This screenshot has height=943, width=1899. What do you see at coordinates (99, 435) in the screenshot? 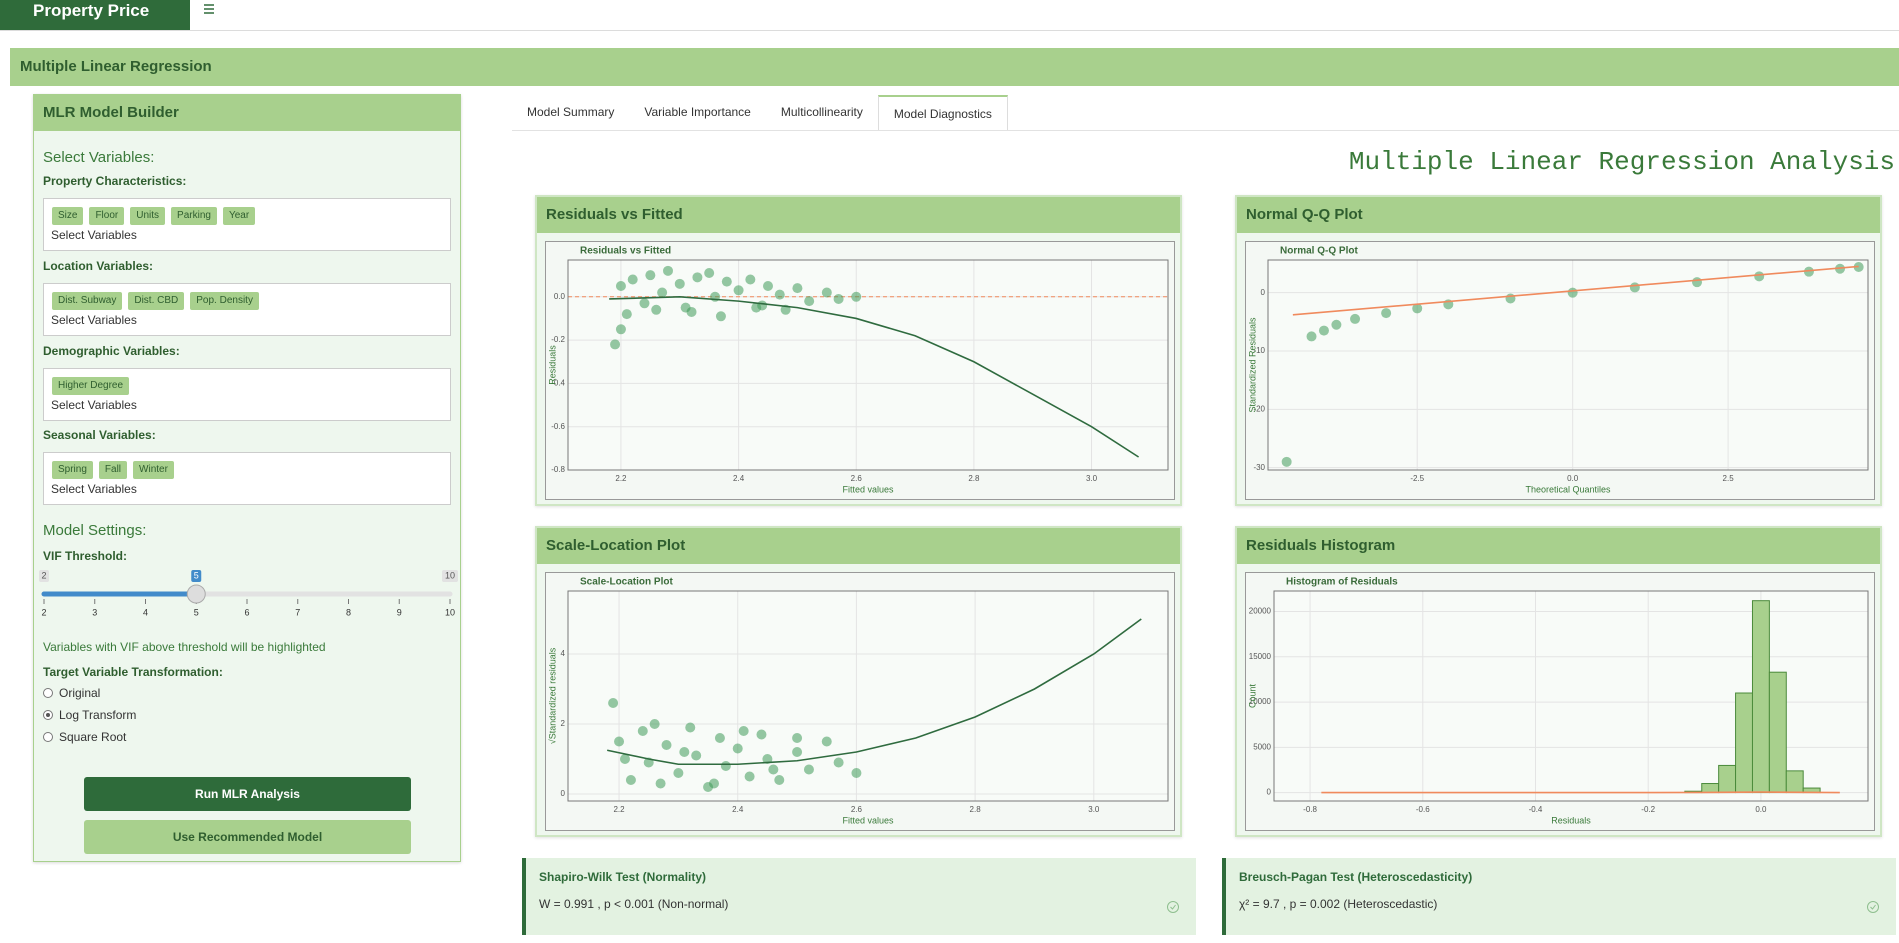
I see `group-label: Seasonal Variables:` at bounding box center [99, 435].